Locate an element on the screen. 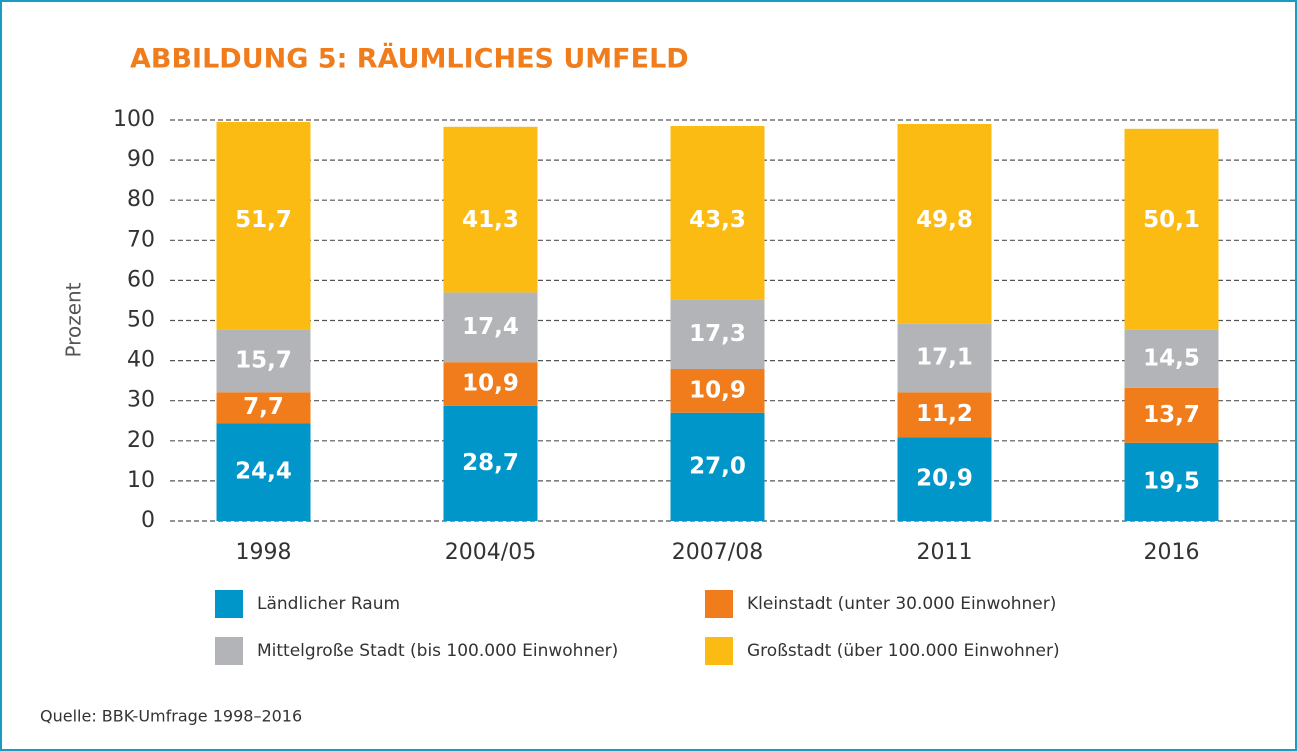 Image resolution: width=1297 pixels, height=751 pixels. value-label: 27,0 is located at coordinates (717, 466).